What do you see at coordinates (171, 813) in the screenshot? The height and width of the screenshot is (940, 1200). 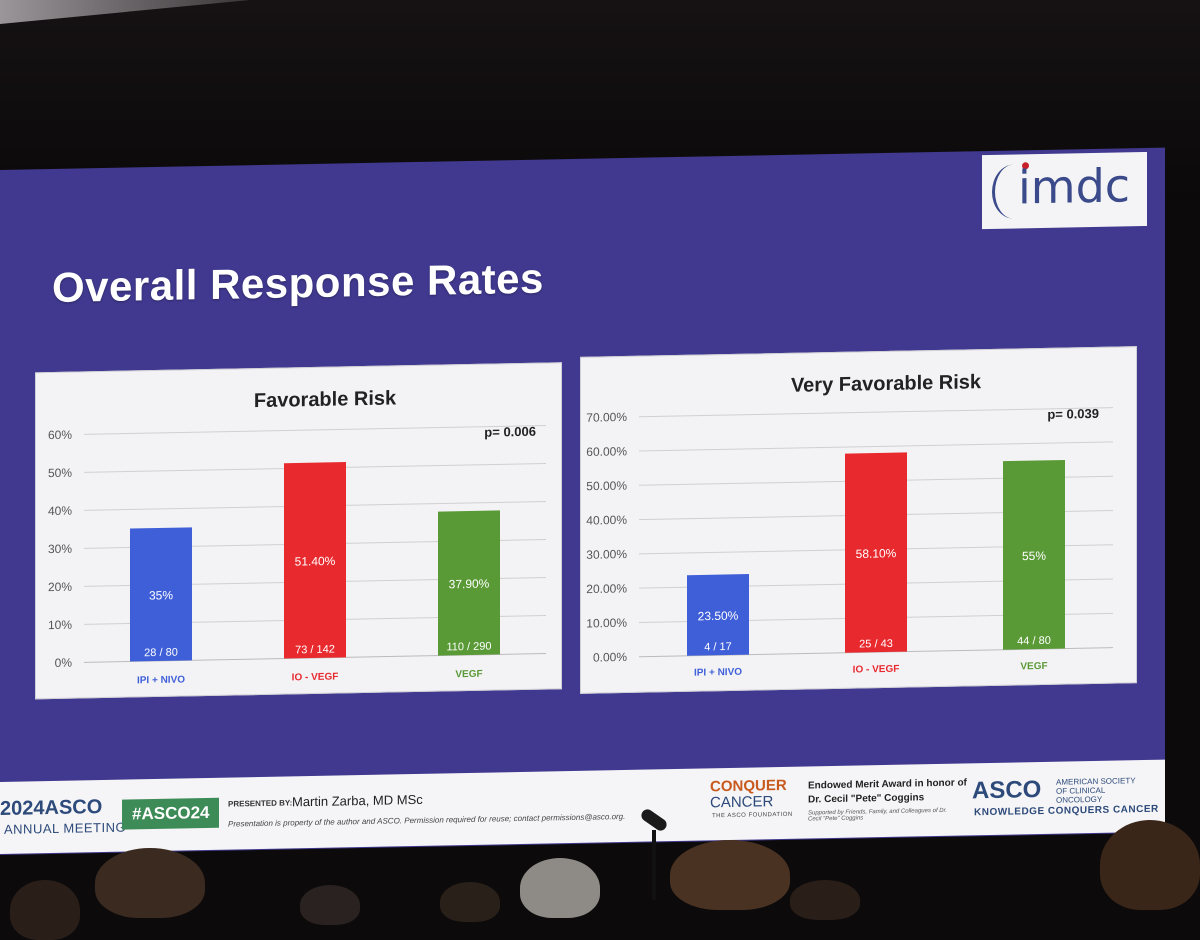 I see `hashtag-badge: #ASCO24` at bounding box center [171, 813].